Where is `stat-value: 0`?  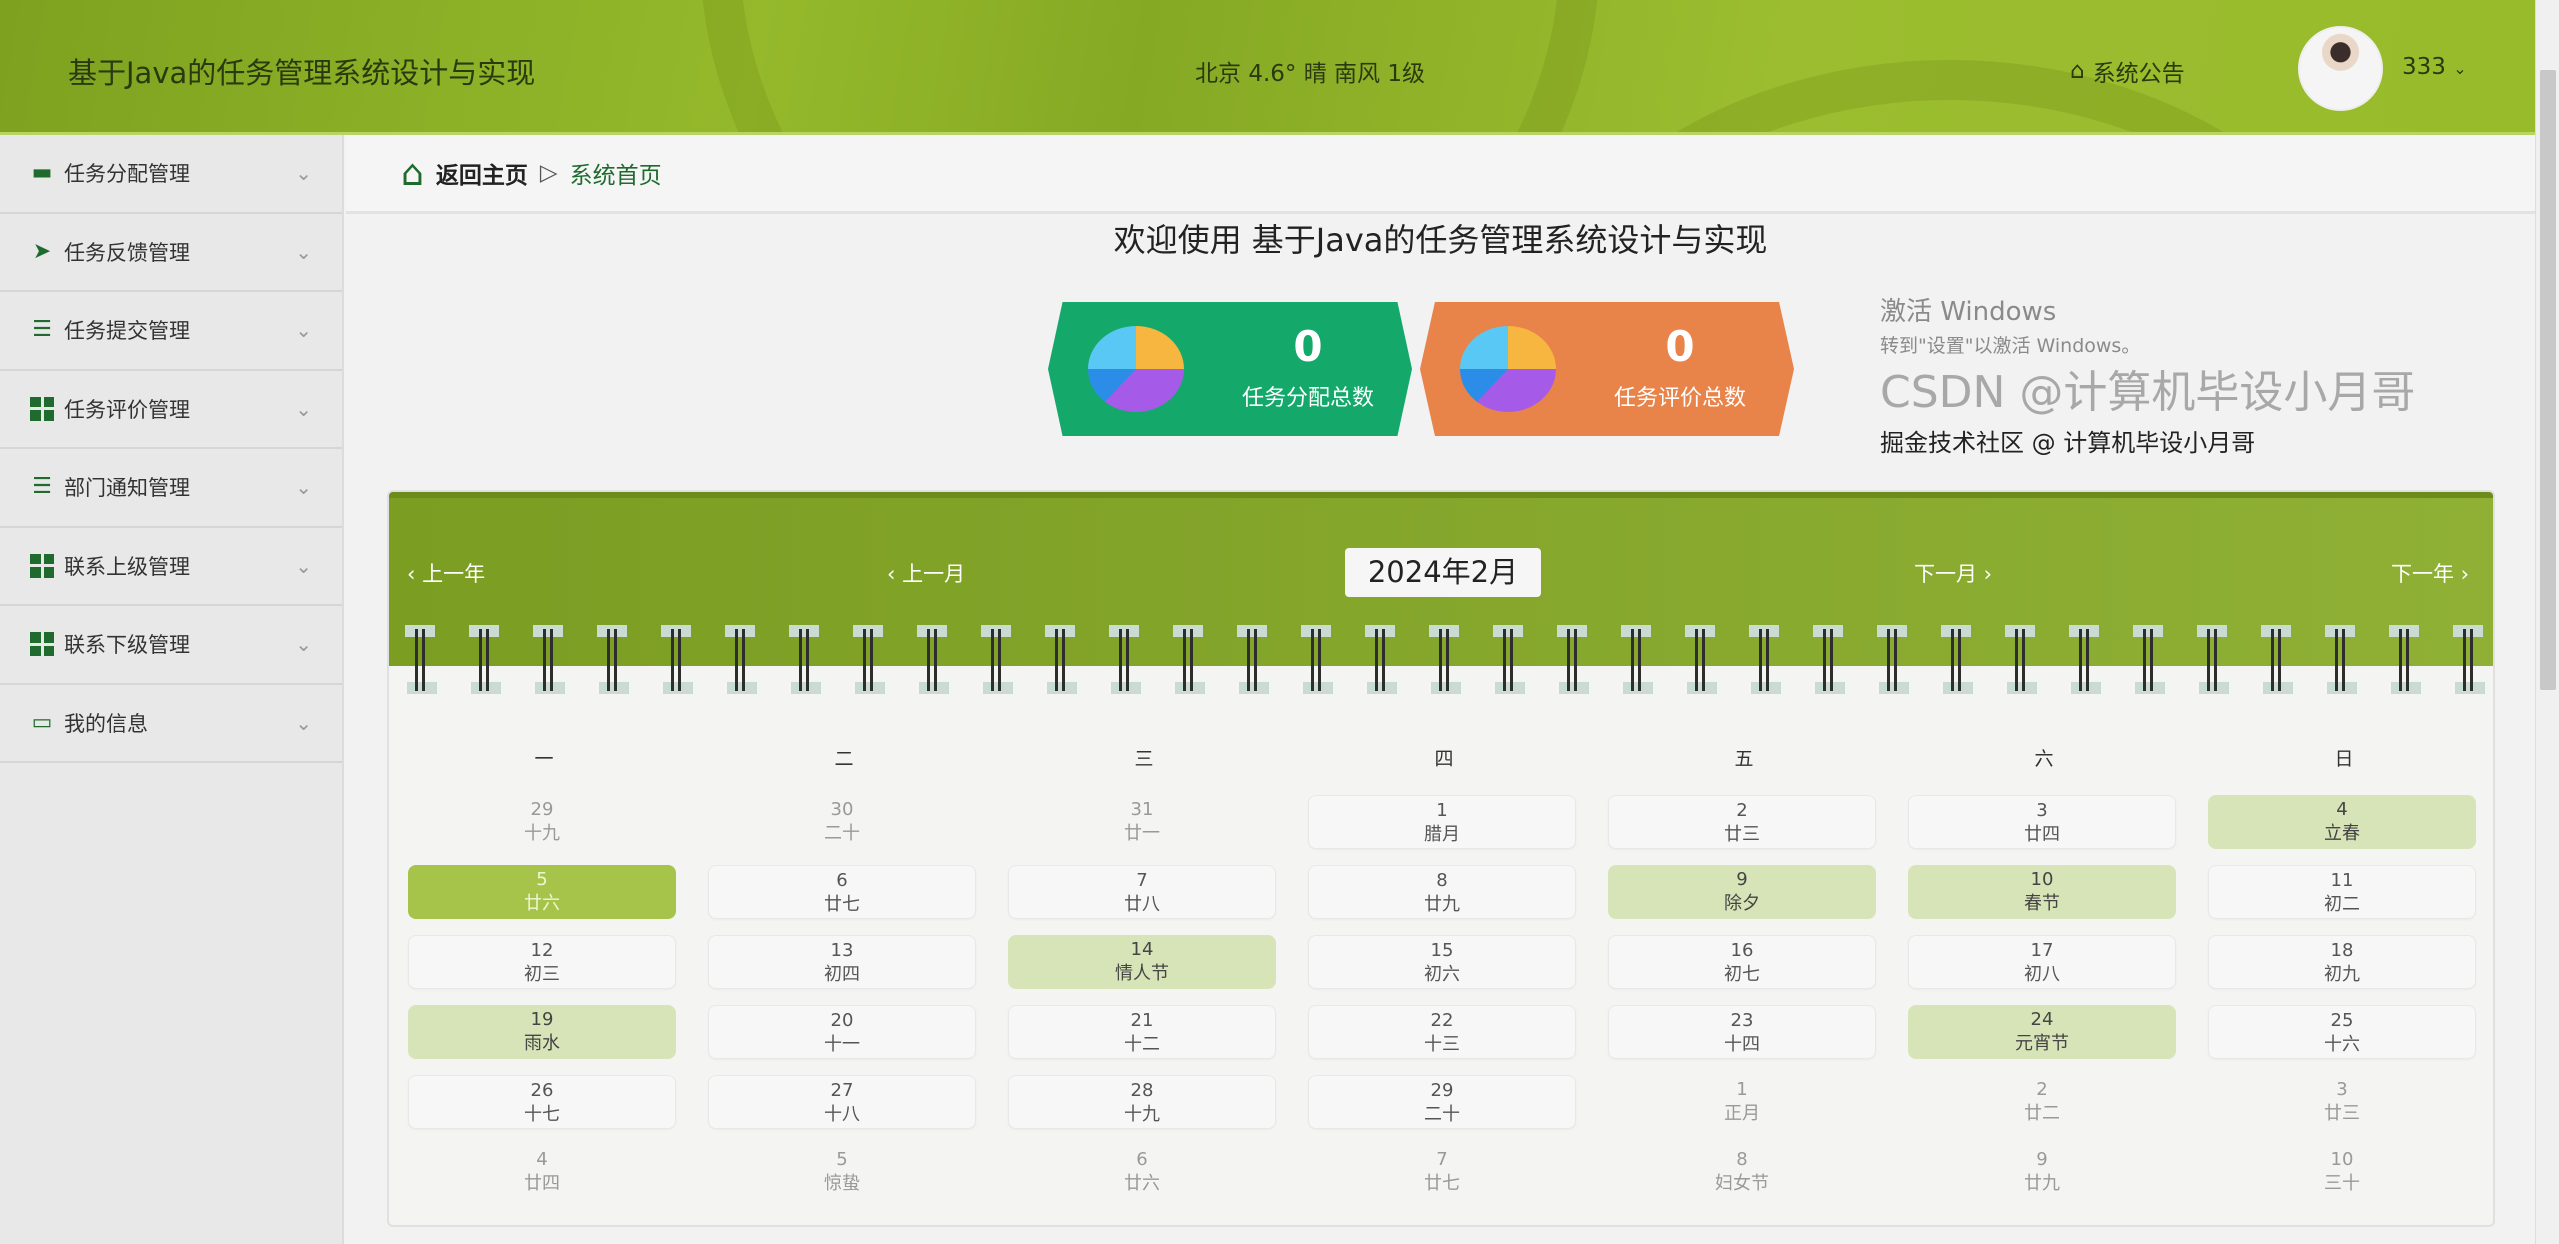
stat-value: 0 is located at coordinates (1308, 346).